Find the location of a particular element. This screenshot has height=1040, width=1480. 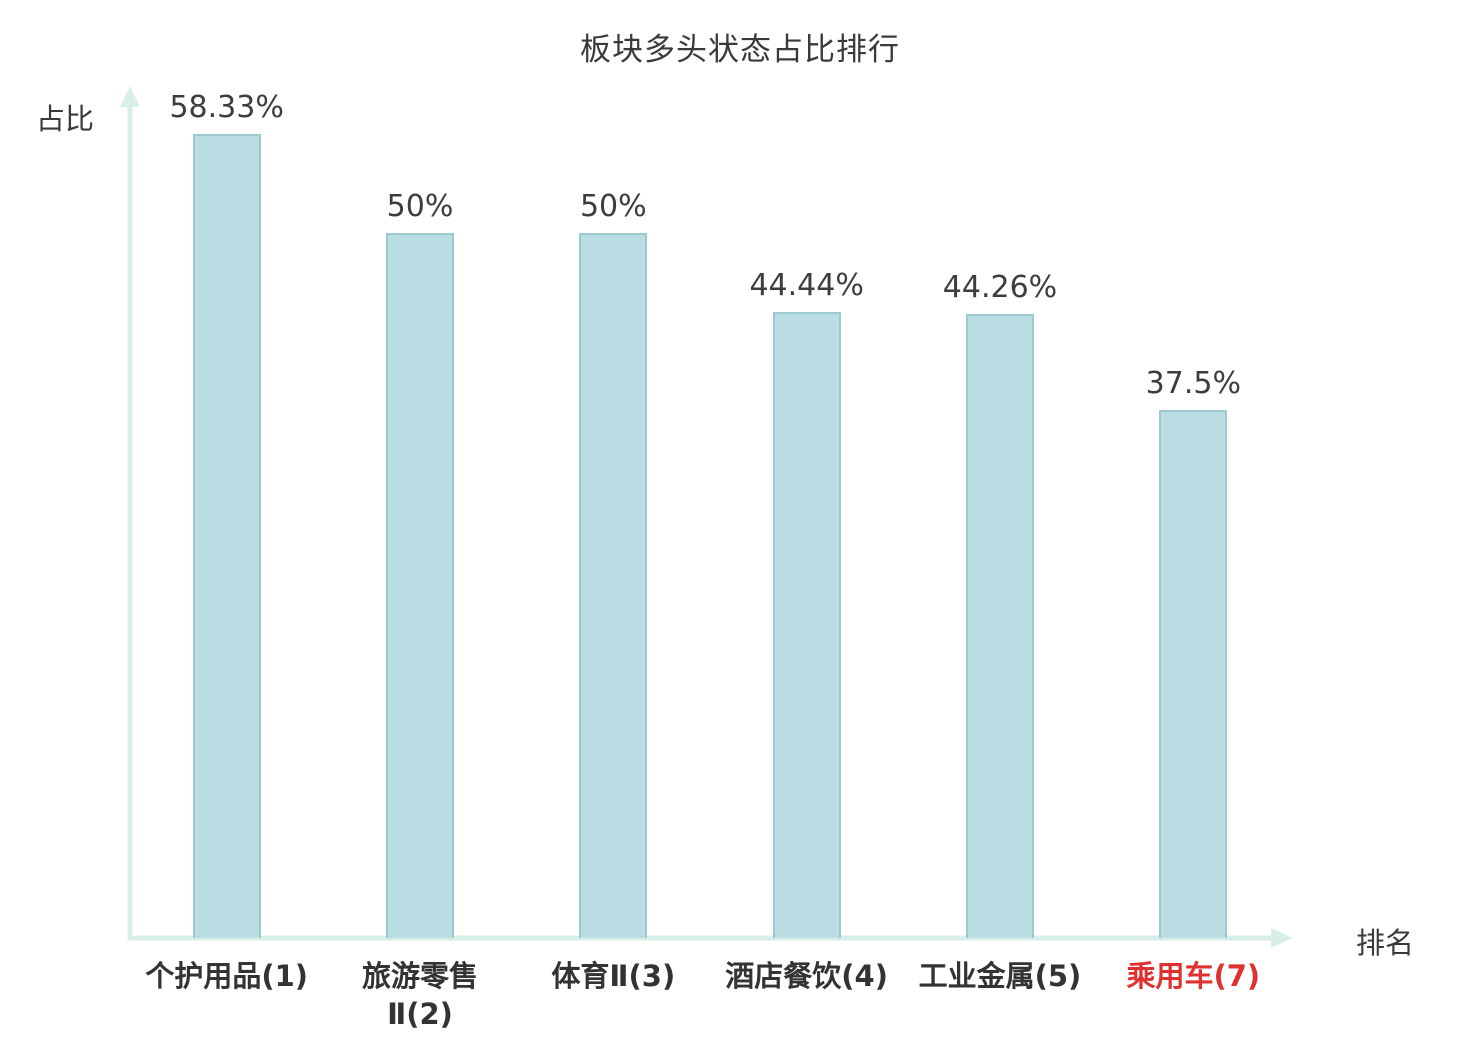

bar-column-3: 50% 体育Ⅱ(3) is located at coordinates (613, 541).